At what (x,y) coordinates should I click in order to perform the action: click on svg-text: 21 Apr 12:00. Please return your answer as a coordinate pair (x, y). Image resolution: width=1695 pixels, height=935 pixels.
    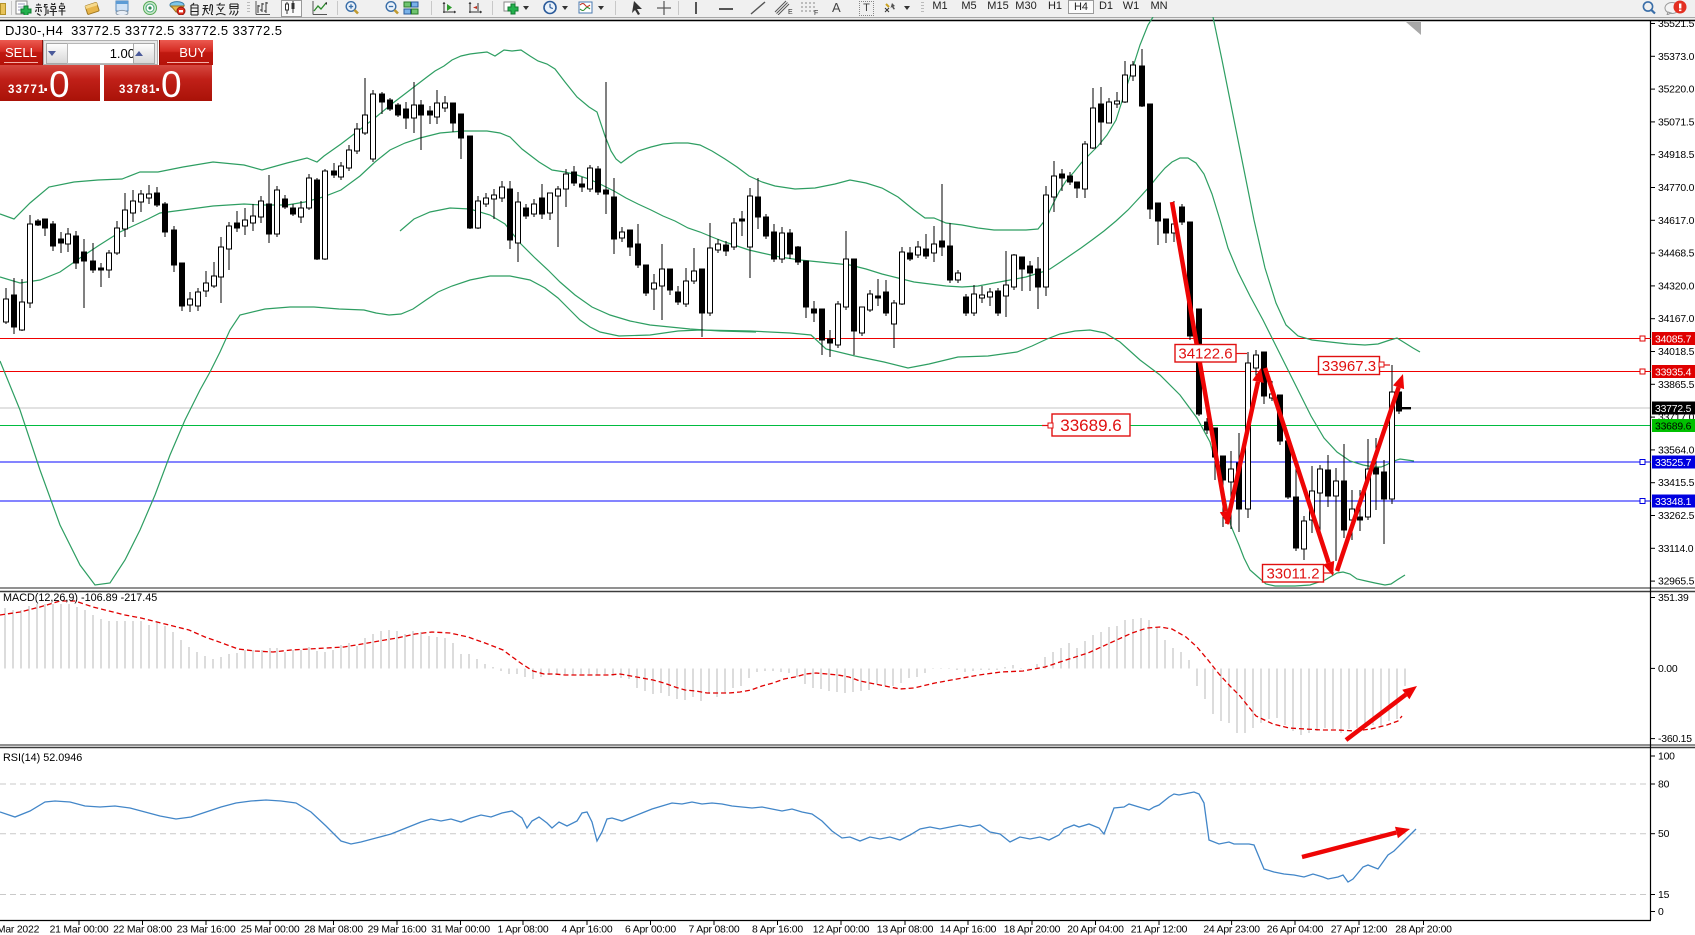
    Looking at the image, I should click on (1159, 930).